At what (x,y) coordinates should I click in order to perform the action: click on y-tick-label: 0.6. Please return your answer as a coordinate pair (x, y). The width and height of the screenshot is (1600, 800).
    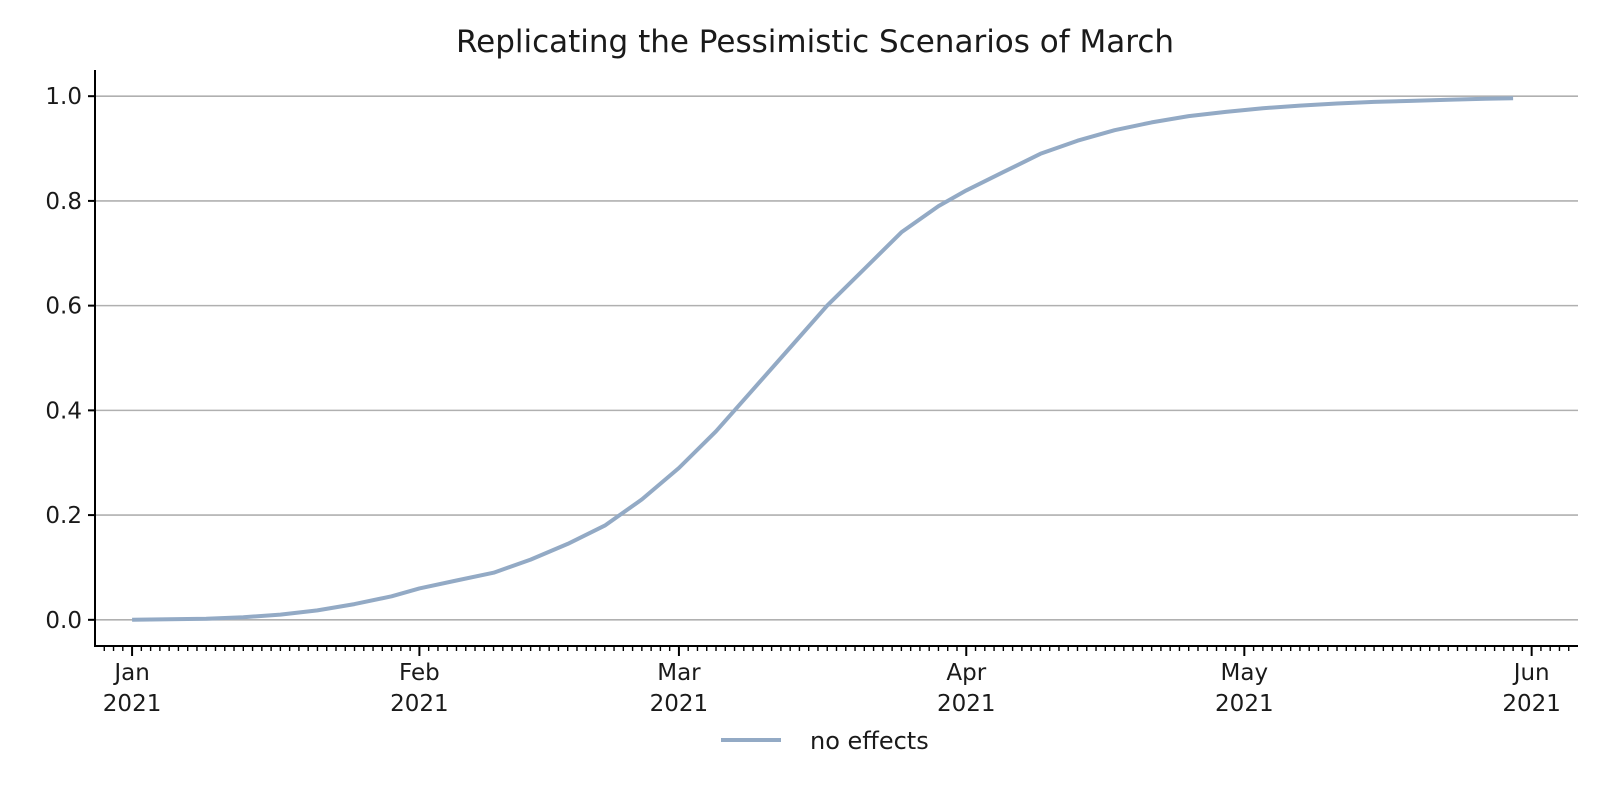
    Looking at the image, I should click on (63, 307).